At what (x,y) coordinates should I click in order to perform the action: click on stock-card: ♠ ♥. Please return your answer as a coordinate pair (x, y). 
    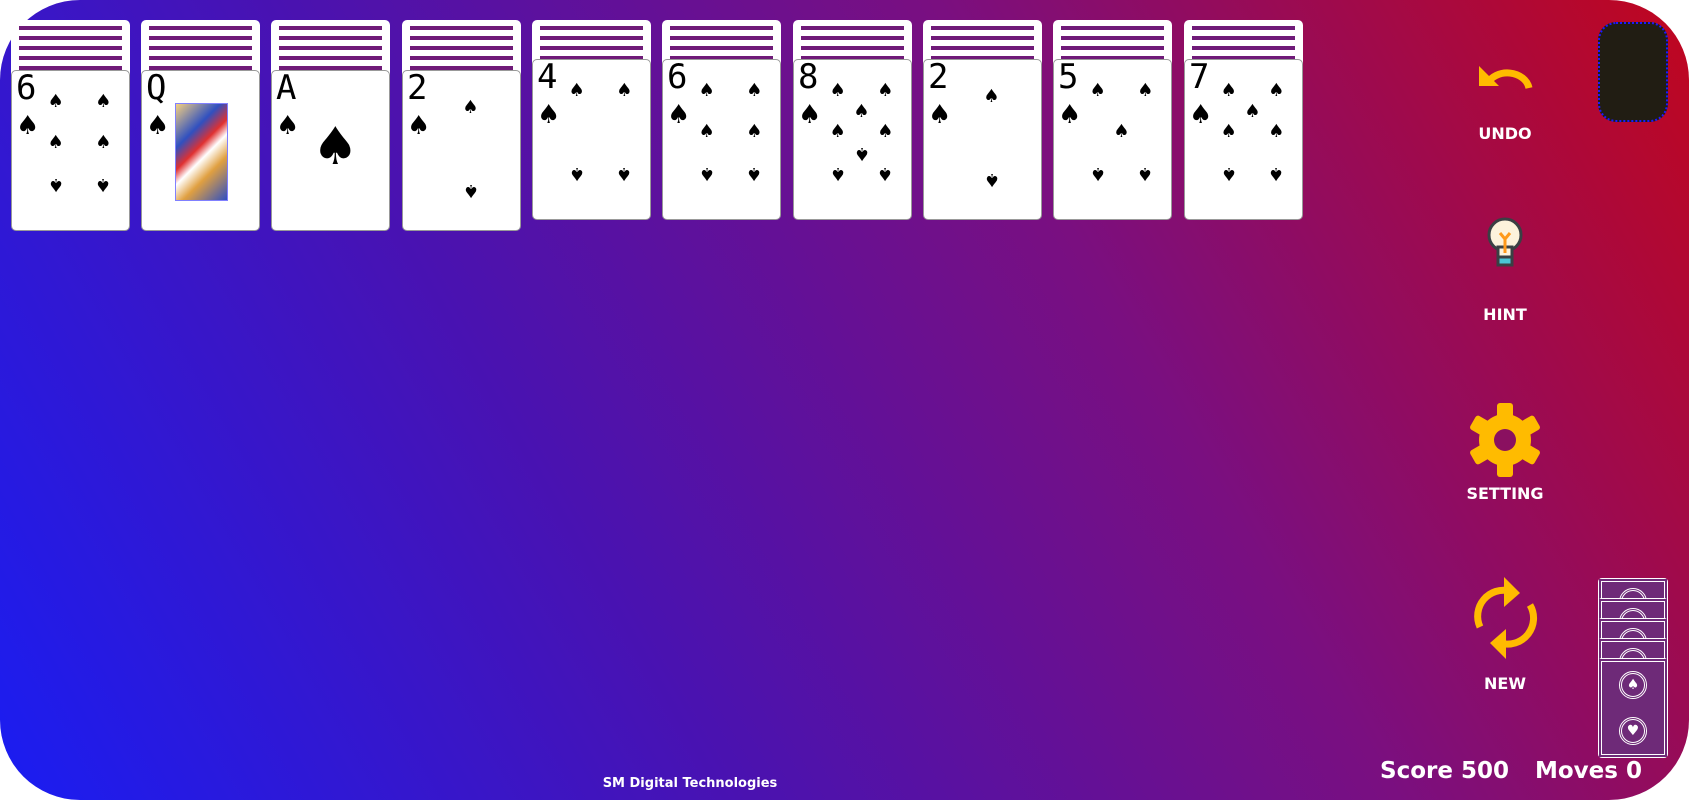
    Looking at the image, I should click on (1633, 708).